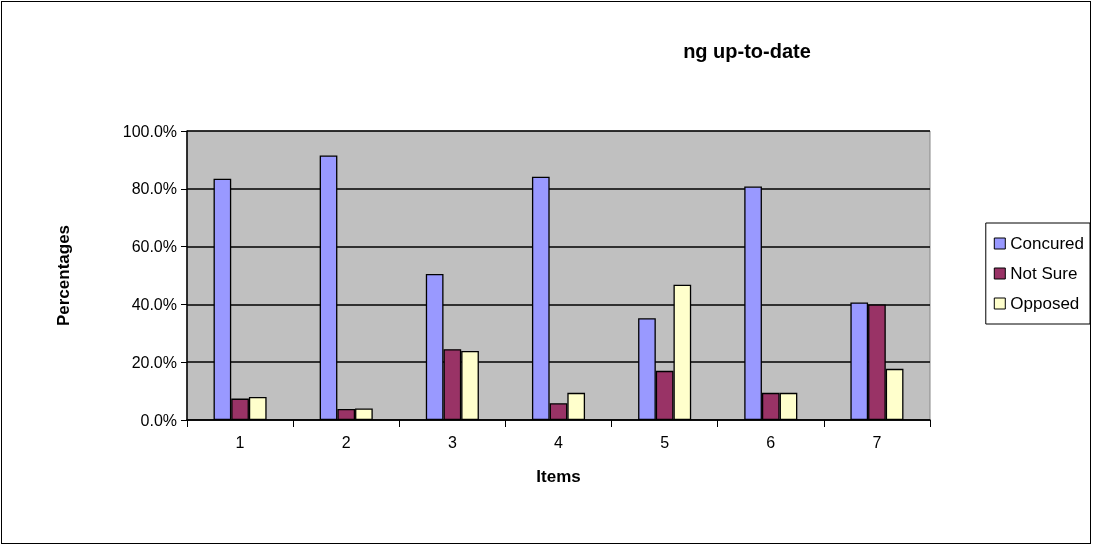 This screenshot has width=1094, height=547. What do you see at coordinates (665, 442) in the screenshot?
I see `x-tick-label: 5` at bounding box center [665, 442].